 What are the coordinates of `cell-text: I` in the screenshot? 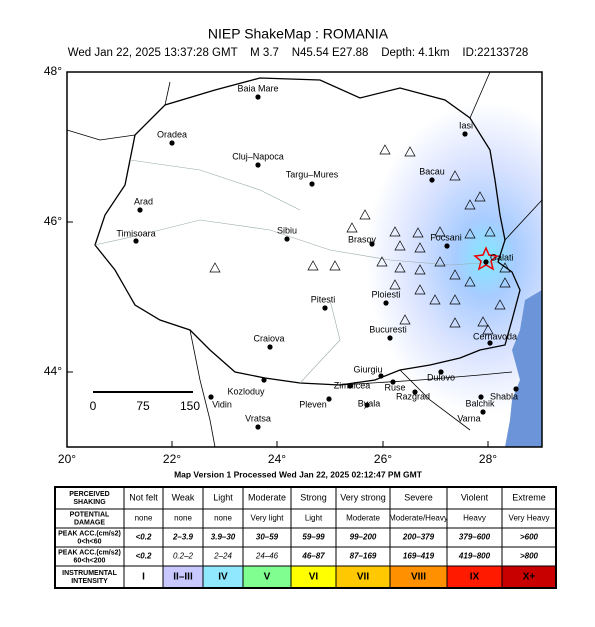 It's located at (143, 577).